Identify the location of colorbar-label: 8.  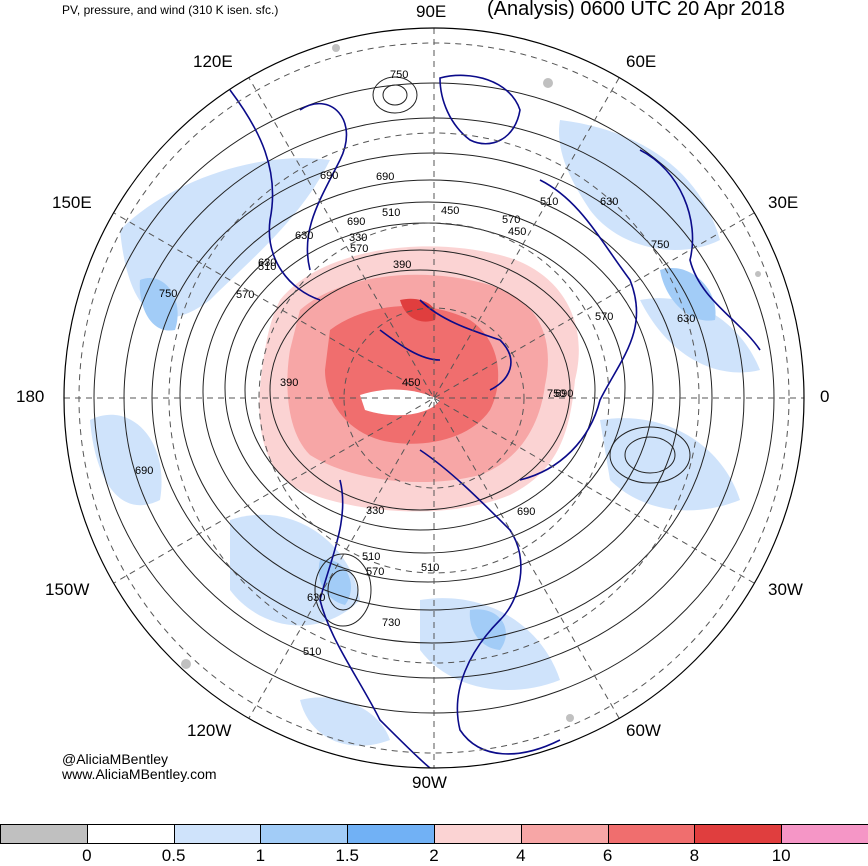
(694, 855).